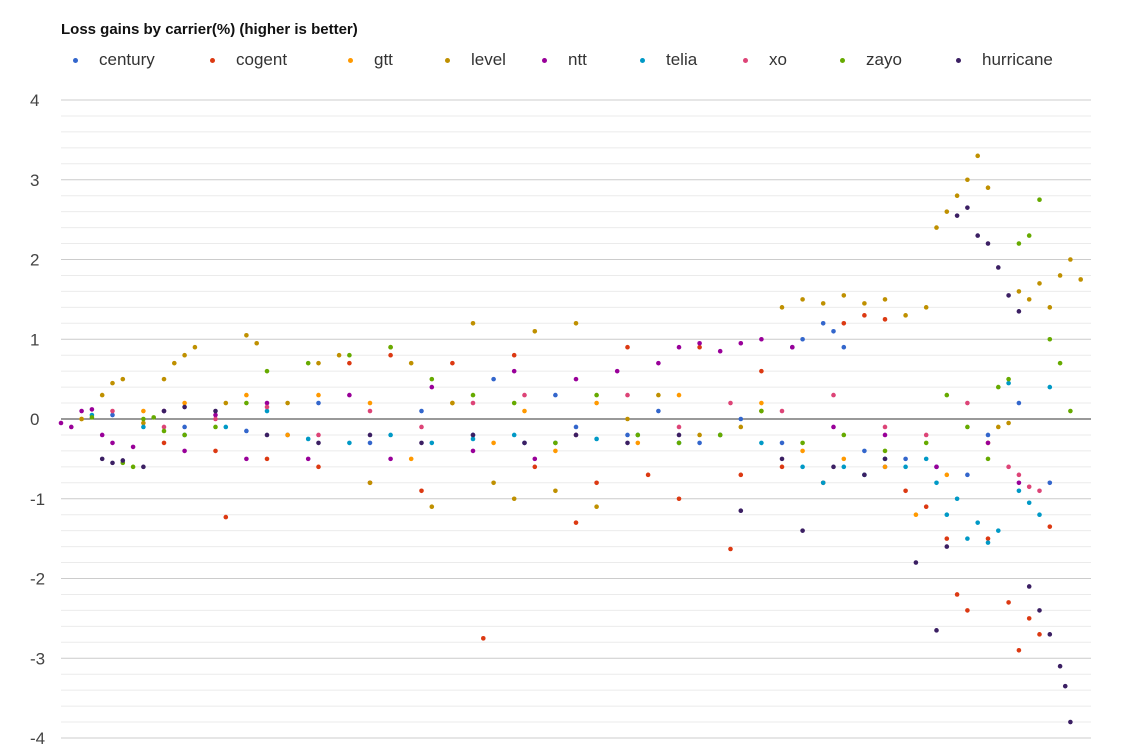 The height and width of the screenshot is (753, 1146). I want to click on legend-item-ntt: ntt, so click(591, 60).